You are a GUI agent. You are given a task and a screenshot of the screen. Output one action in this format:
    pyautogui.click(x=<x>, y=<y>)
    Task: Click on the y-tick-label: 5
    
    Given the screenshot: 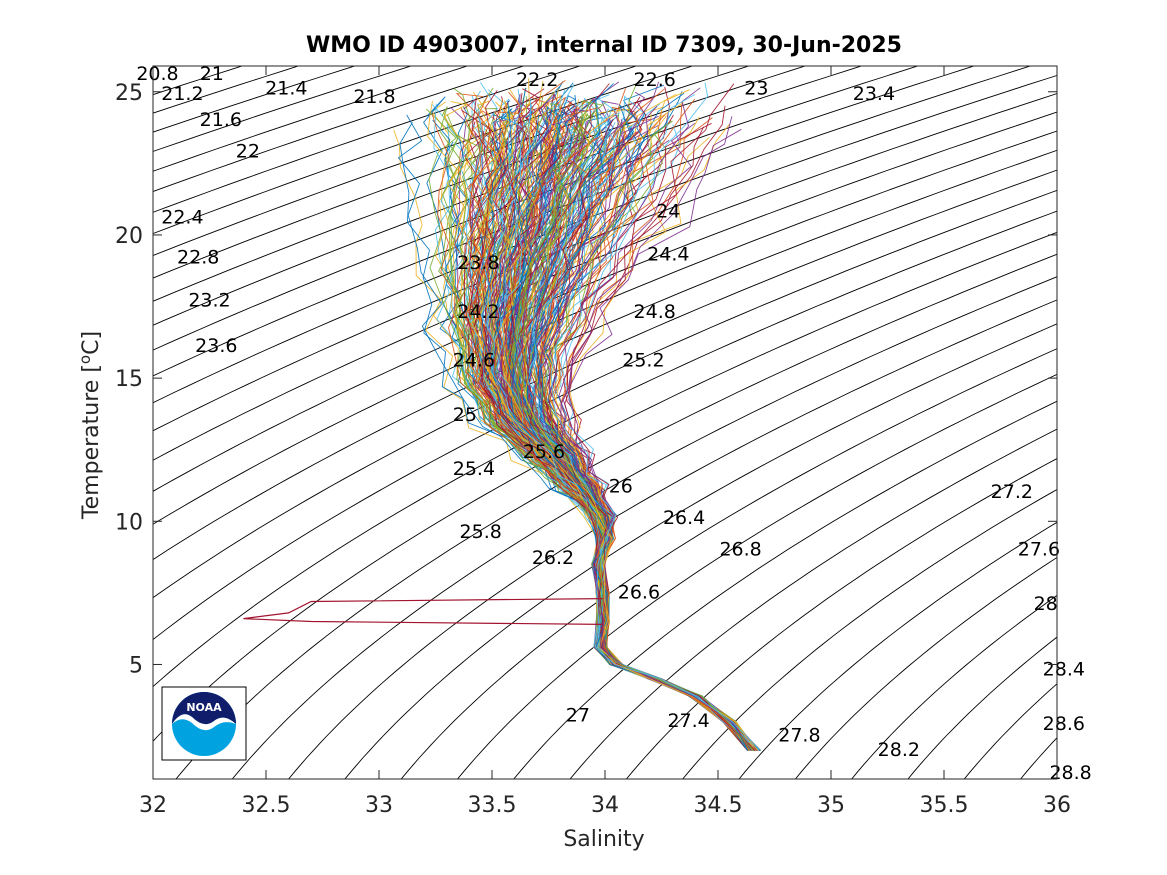 What is the action you would take?
    pyautogui.click(x=136, y=665)
    